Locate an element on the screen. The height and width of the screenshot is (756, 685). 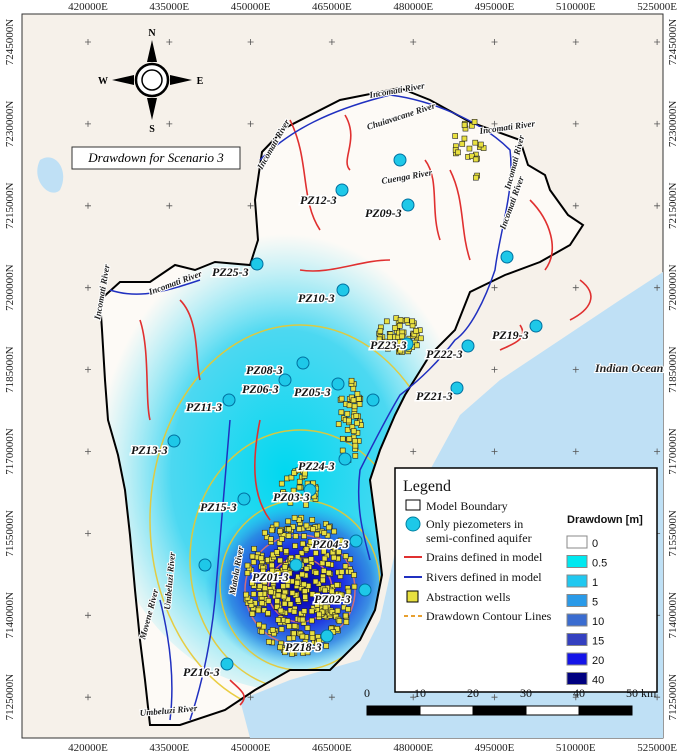
legend-item: Rivers defined in model is located at coordinates (484, 577).